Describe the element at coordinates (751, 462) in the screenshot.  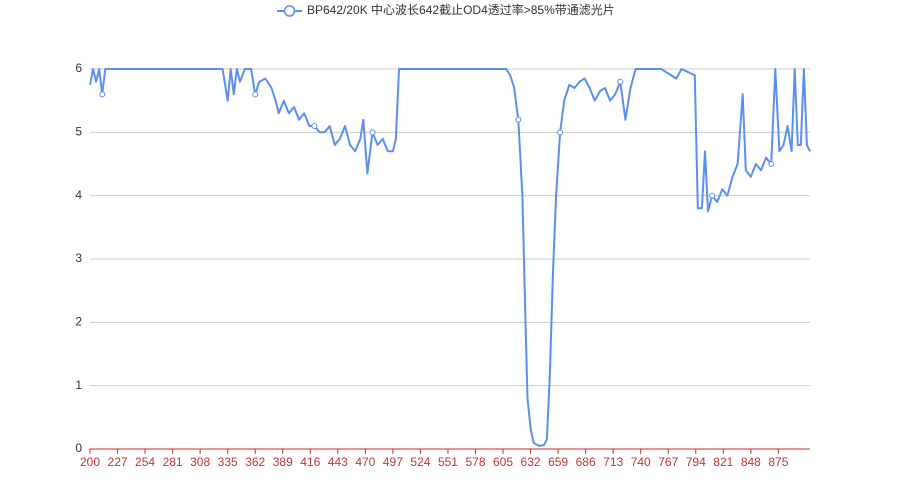
I see `x-tick-label: 848` at that location.